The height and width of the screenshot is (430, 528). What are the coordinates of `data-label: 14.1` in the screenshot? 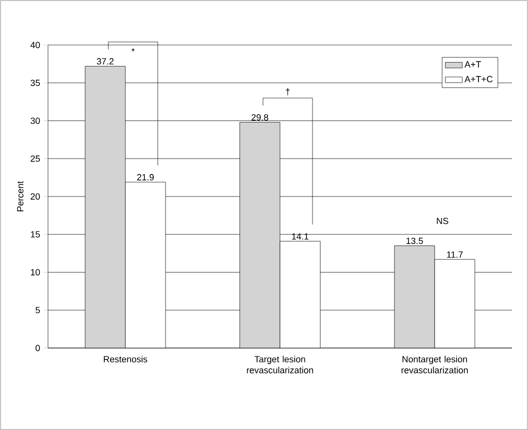 It's located at (300, 236).